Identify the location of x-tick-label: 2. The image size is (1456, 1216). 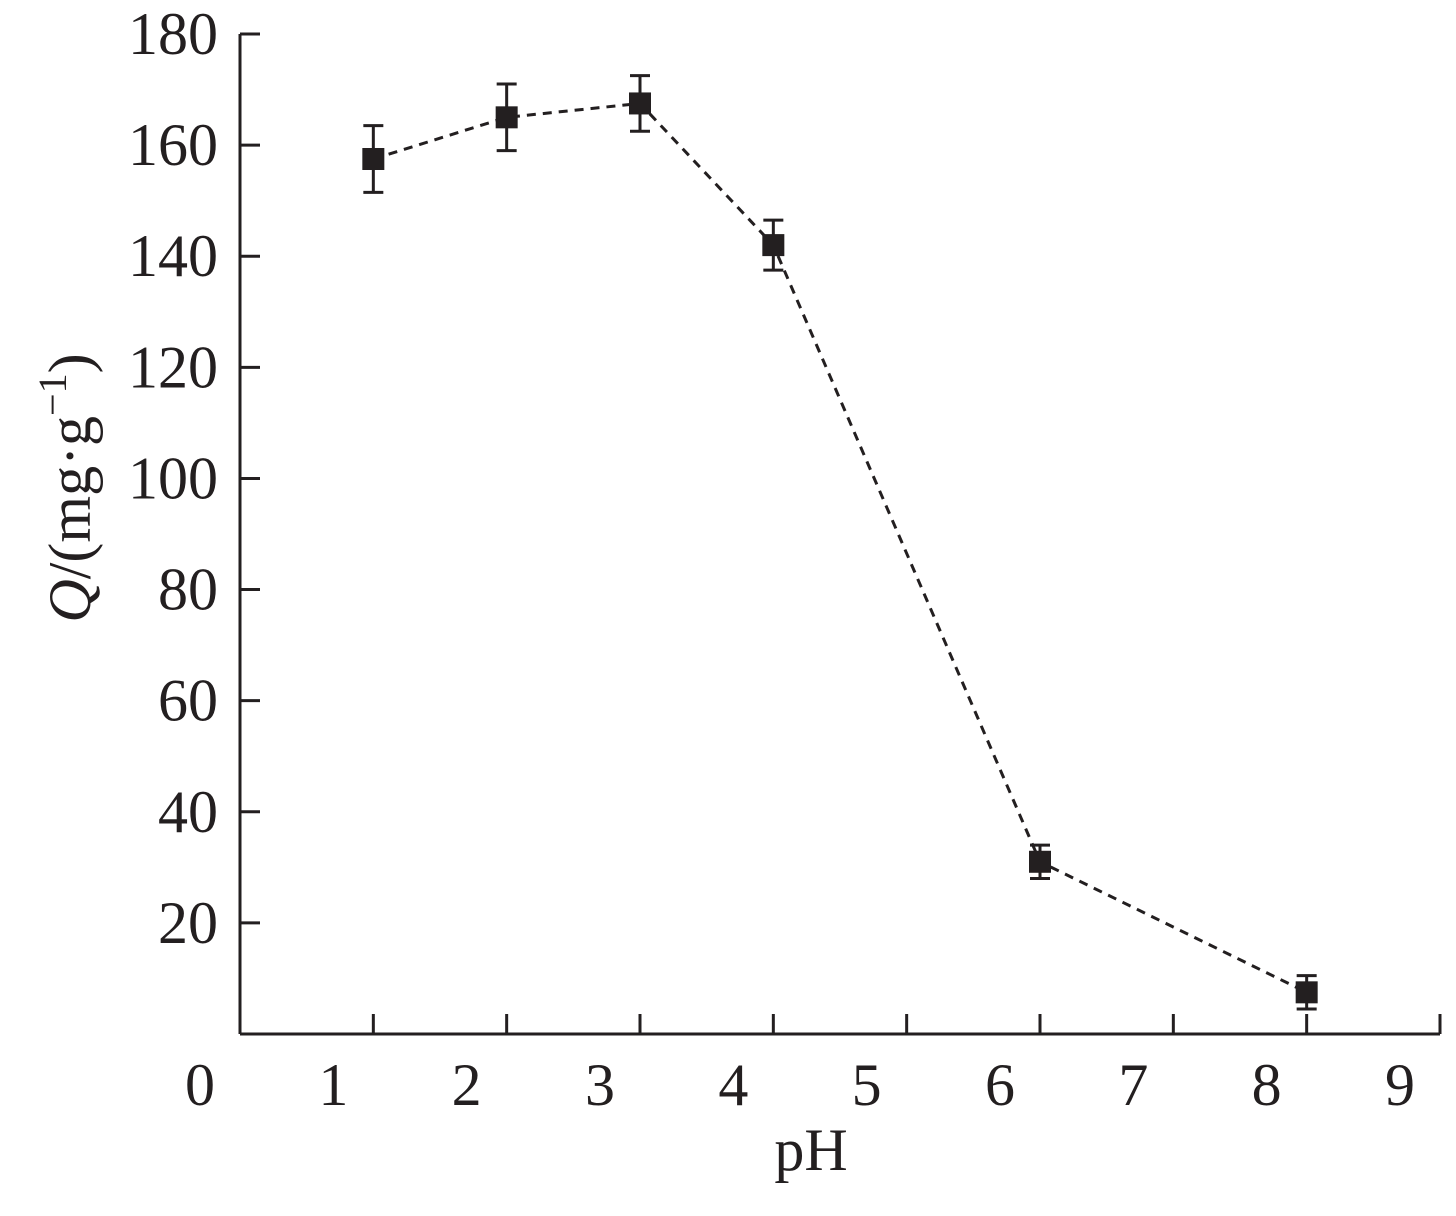
(467, 1085).